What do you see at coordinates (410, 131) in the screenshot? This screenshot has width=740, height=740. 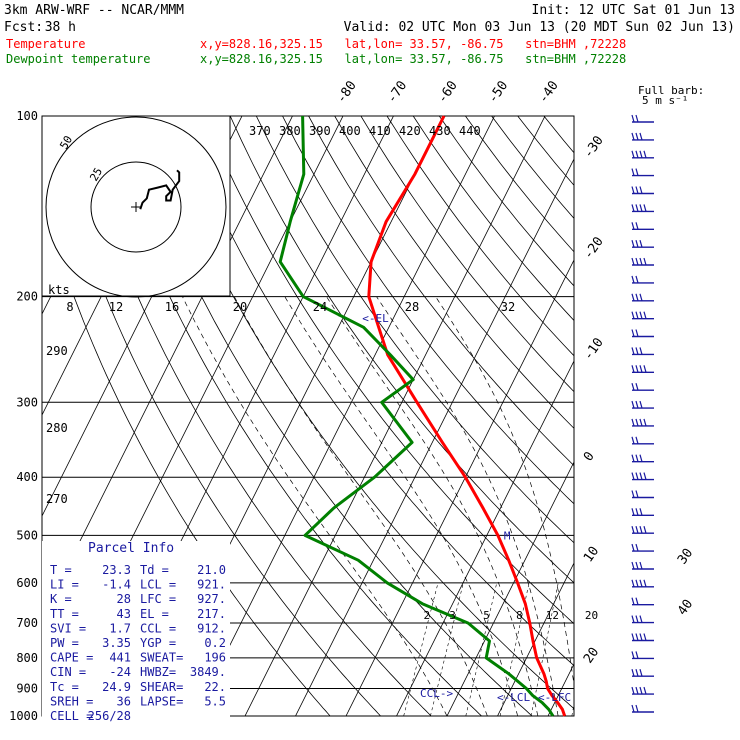 I see `dry-adiabat-label: 420` at bounding box center [410, 131].